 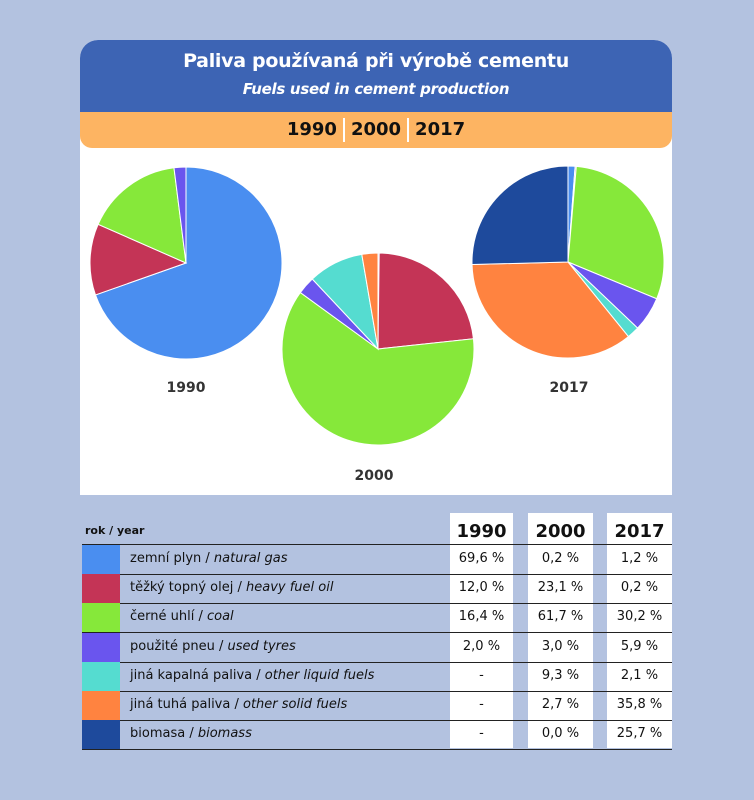 I want to click on row-label-czech: biomasa /, so click(x=164, y=734).